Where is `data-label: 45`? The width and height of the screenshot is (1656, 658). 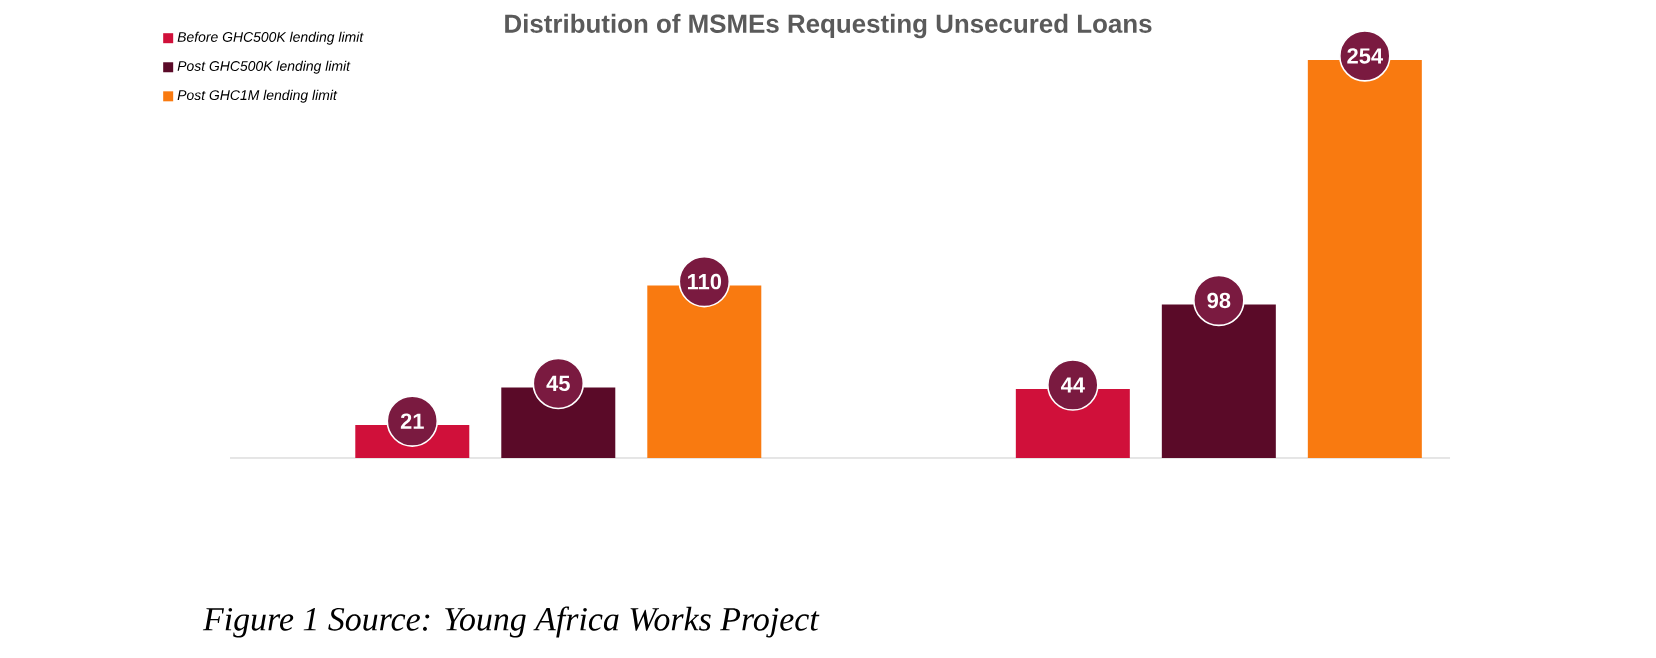 data-label: 45 is located at coordinates (558, 383).